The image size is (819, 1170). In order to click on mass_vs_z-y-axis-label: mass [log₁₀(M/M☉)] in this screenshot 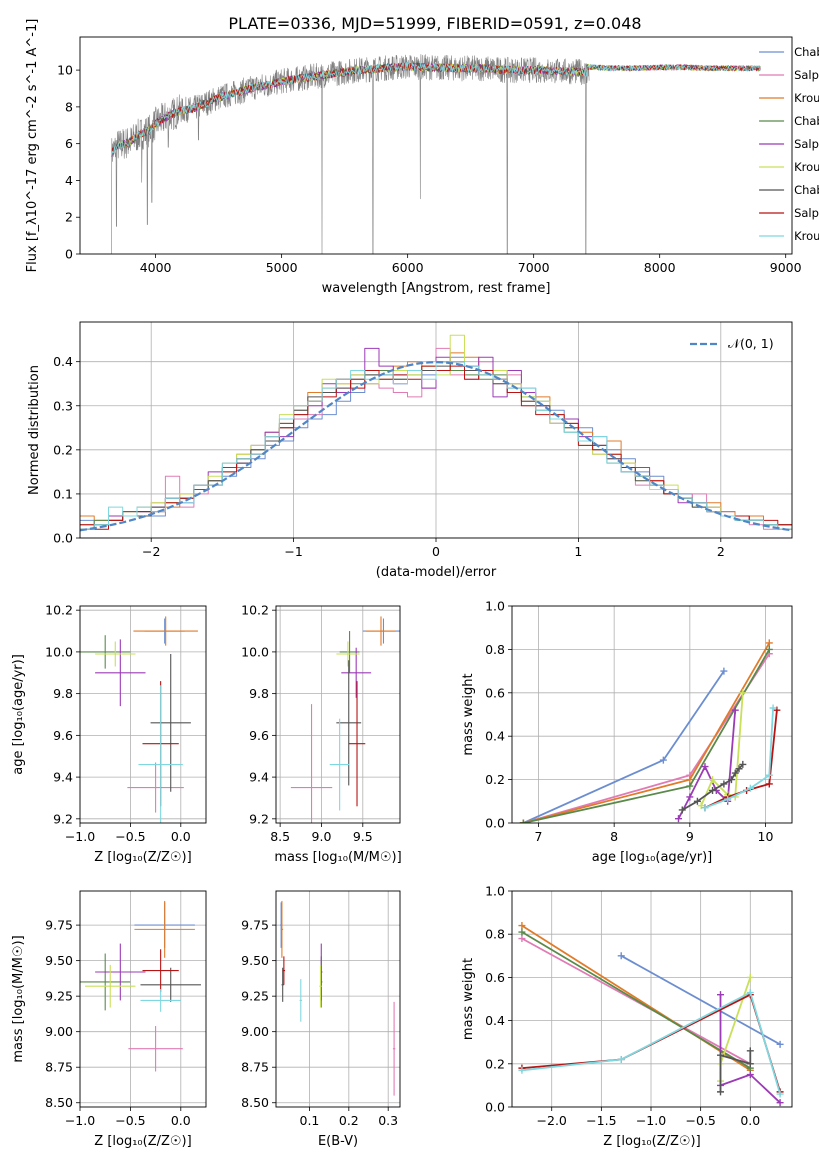, I will do `click(18, 998)`.